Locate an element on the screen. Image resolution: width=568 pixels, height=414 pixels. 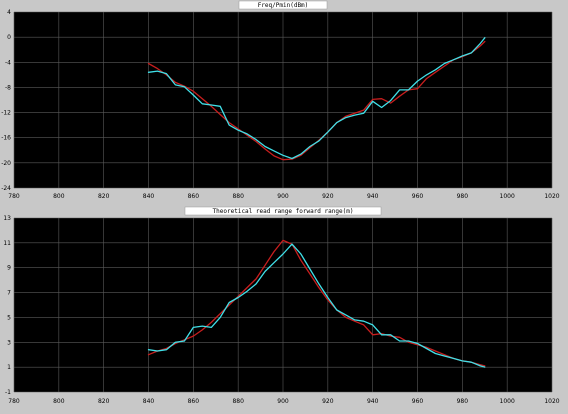
y-tick-label: 7 is located at coordinates (9, 293).